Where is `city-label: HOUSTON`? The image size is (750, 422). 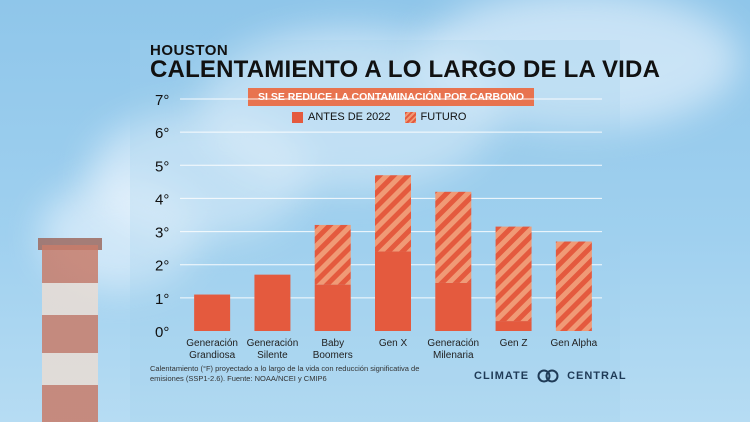
city-label: HOUSTON is located at coordinates (189, 50).